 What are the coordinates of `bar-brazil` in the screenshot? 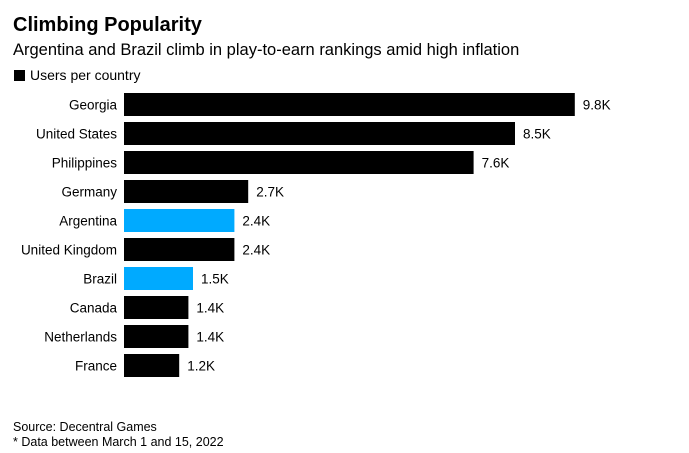 It's located at (158, 278).